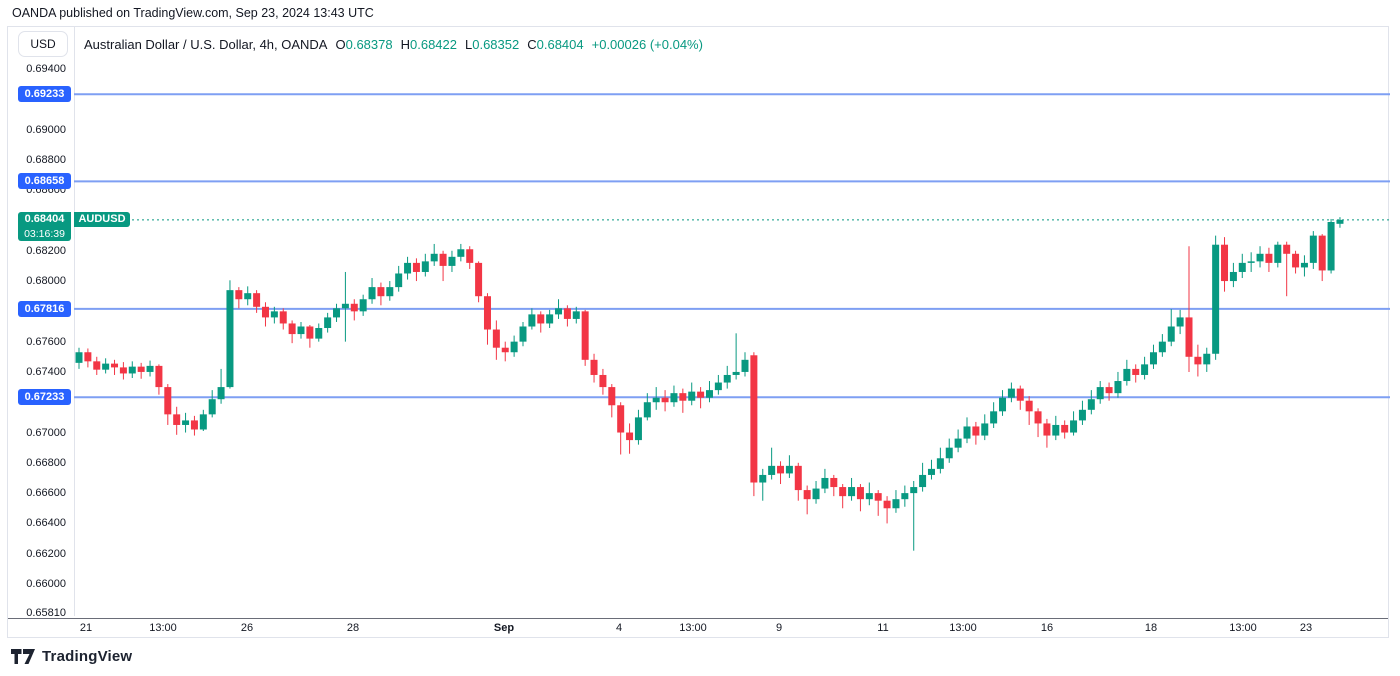 This screenshot has height=676, width=1400. Describe the element at coordinates (698, 628) in the screenshot. I see `time-scale: 21 13:00 26 28 Sep 4 13:00 9 11 13:00 16 18 13:00 23` at that location.